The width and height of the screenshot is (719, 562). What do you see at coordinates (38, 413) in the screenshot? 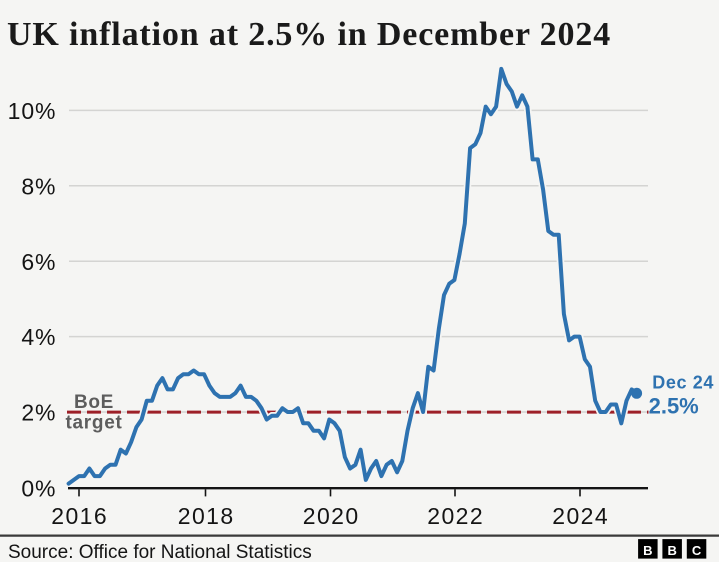
I see `svg-text: 2%` at bounding box center [38, 413].